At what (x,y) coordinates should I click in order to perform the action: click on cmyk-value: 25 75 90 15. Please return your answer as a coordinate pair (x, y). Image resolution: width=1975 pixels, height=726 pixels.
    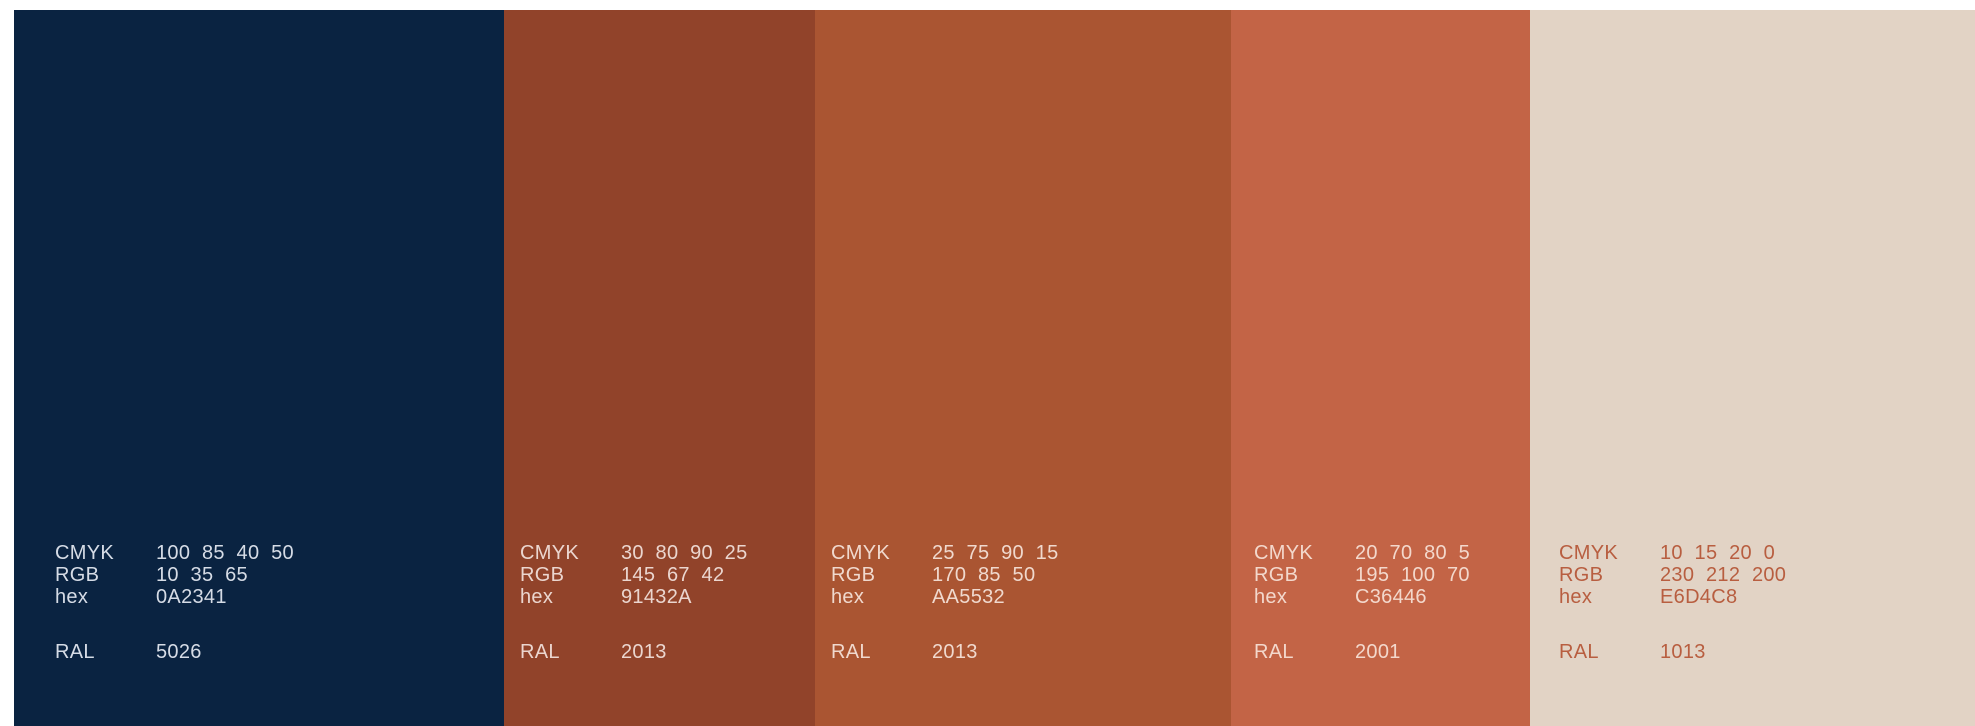
    Looking at the image, I should click on (995, 553).